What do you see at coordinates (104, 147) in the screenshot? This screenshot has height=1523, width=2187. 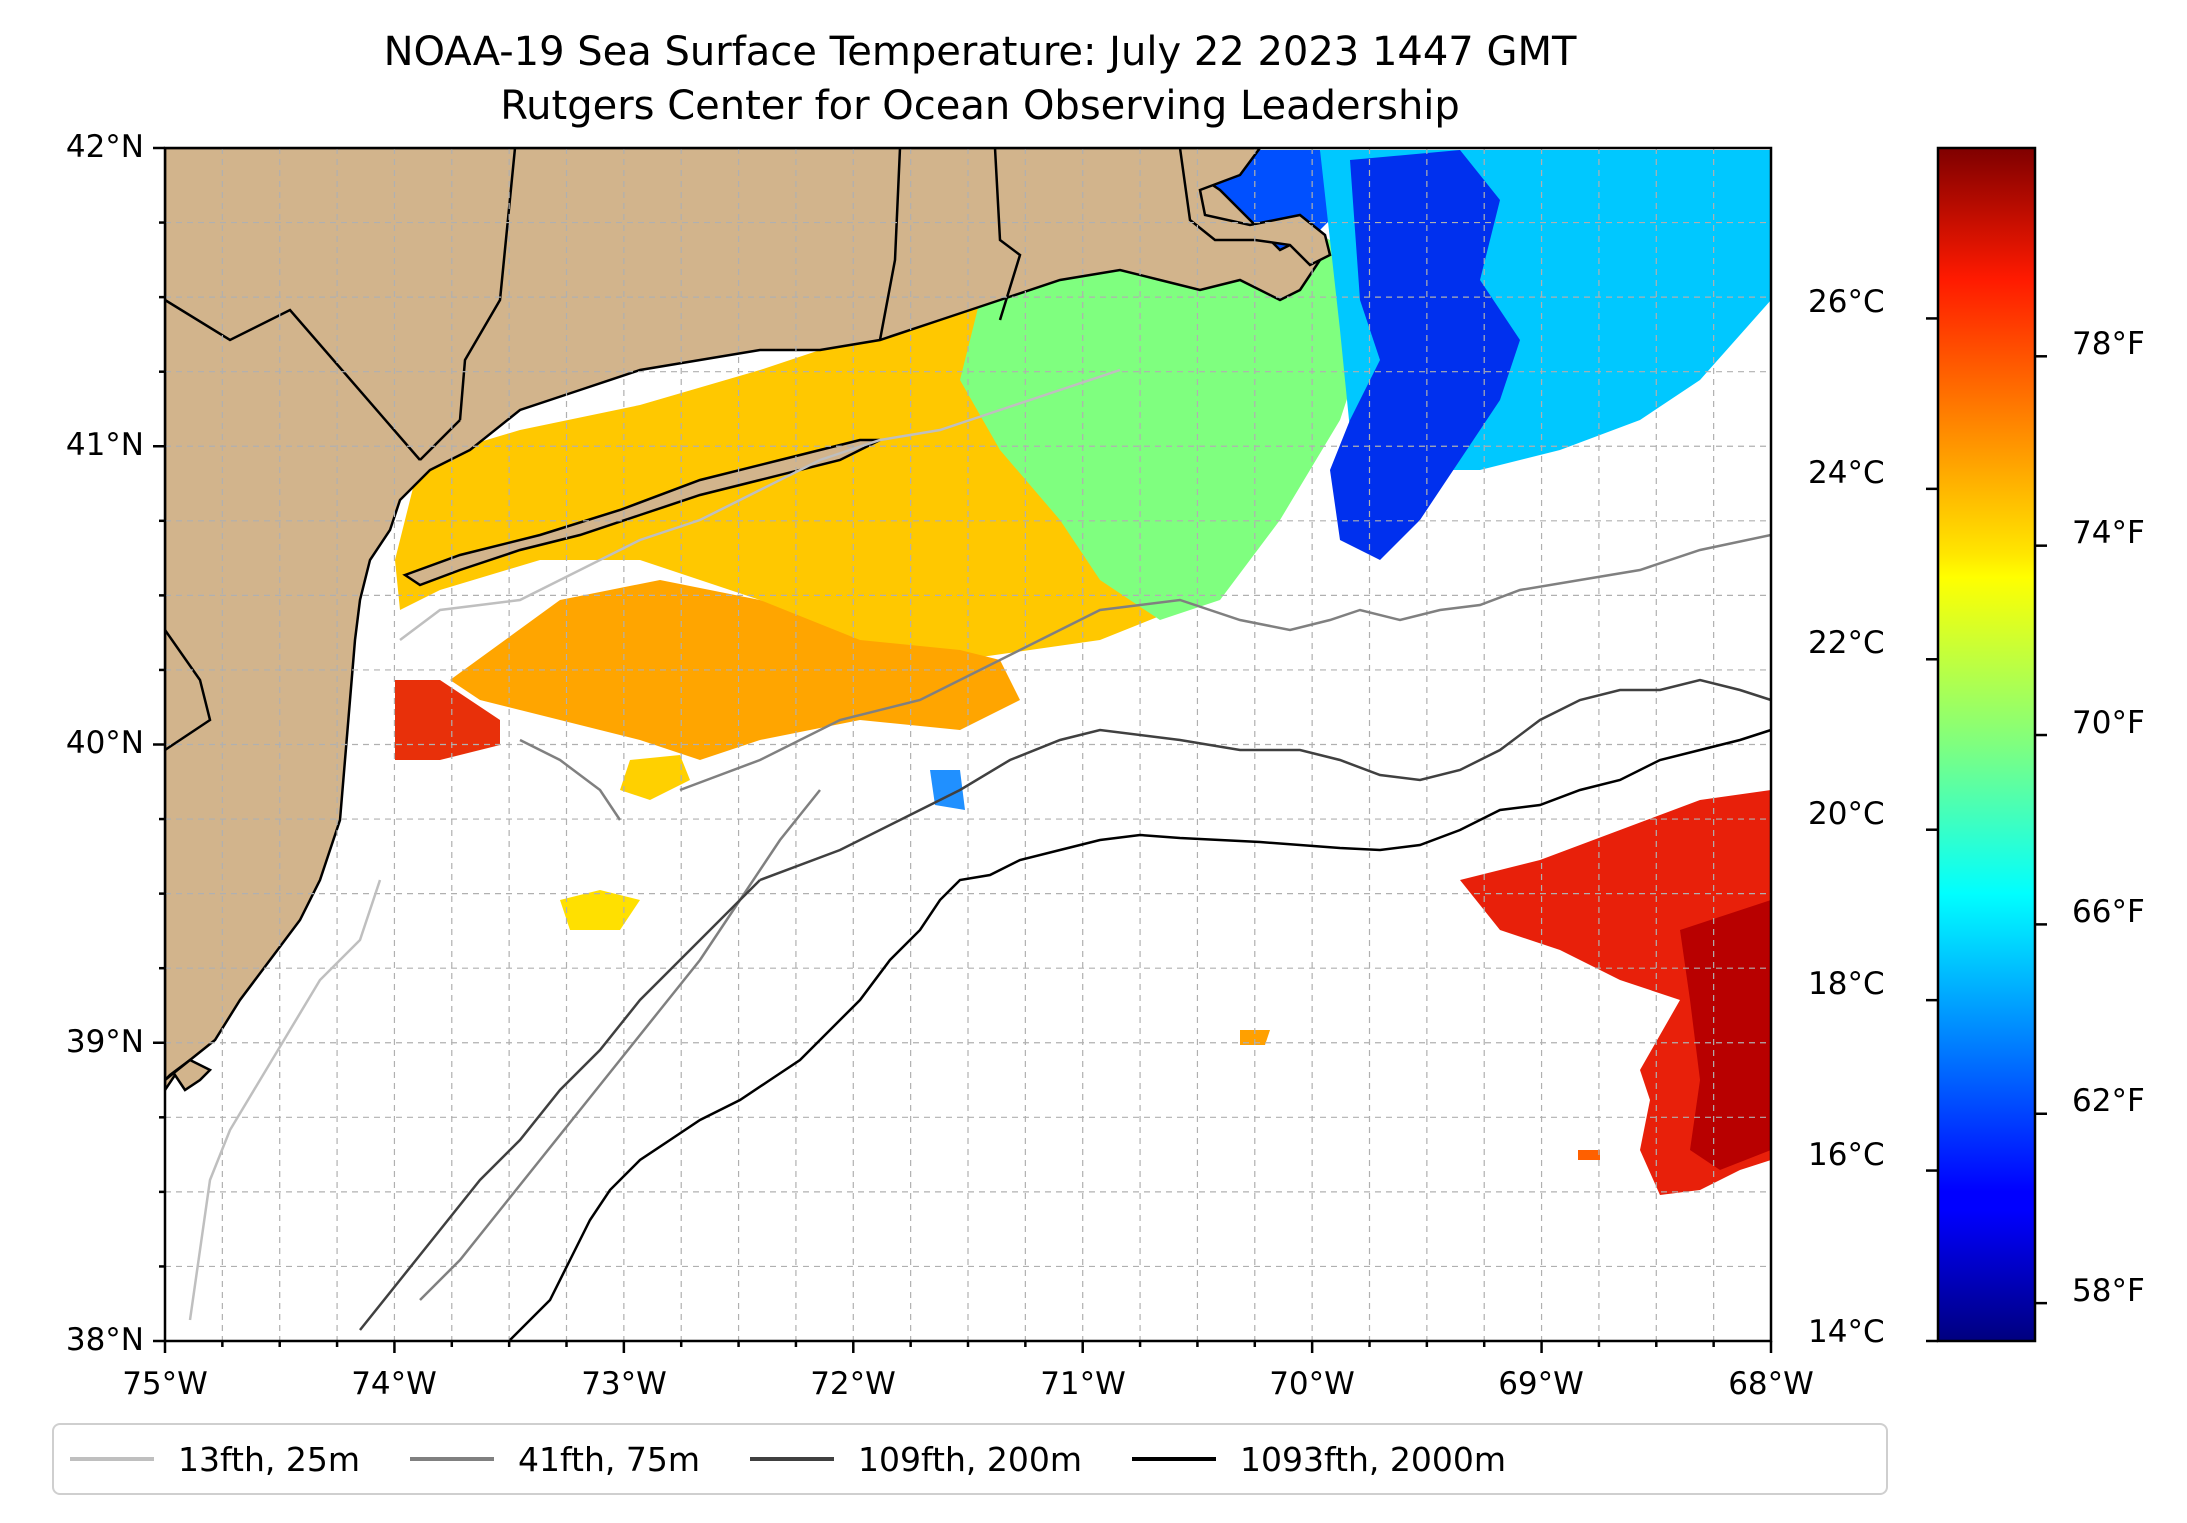 I see `lat-label-42n: 42°N` at bounding box center [104, 147].